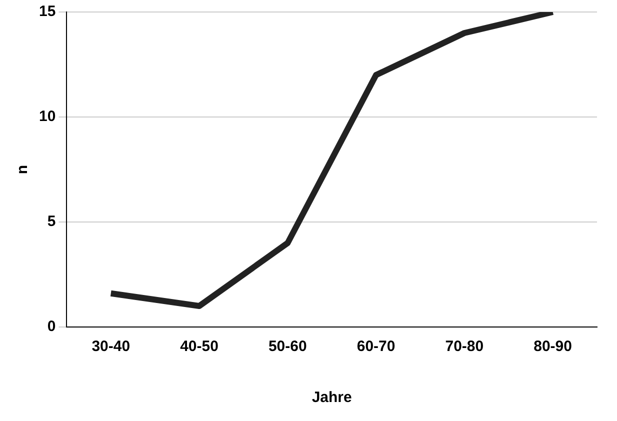  What do you see at coordinates (376, 347) in the screenshot?
I see `x-tick-label: 60-70` at bounding box center [376, 347].